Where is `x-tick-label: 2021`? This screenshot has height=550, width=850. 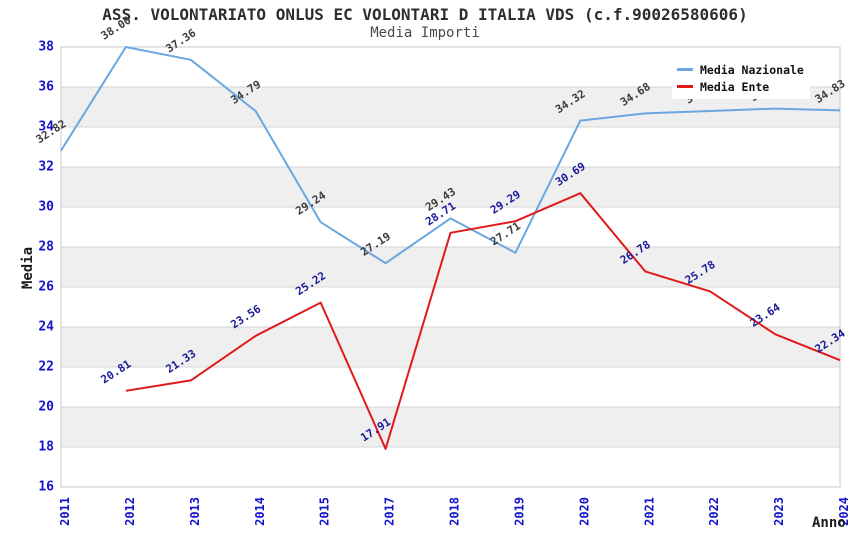
x-tick-label: 2021 is located at coordinates (649, 511).